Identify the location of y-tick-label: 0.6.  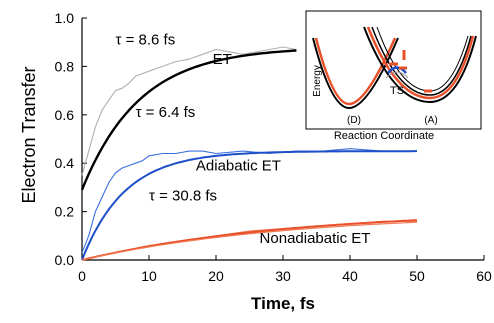
(65, 115).